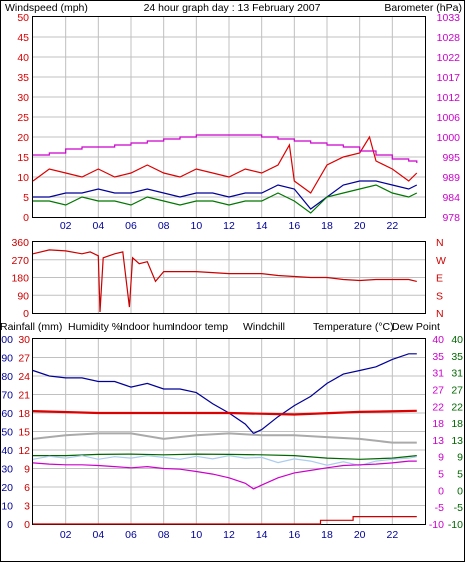  What do you see at coordinates (449, 18) in the screenshot?
I see `barometer-tick-label: 1033` at bounding box center [449, 18].